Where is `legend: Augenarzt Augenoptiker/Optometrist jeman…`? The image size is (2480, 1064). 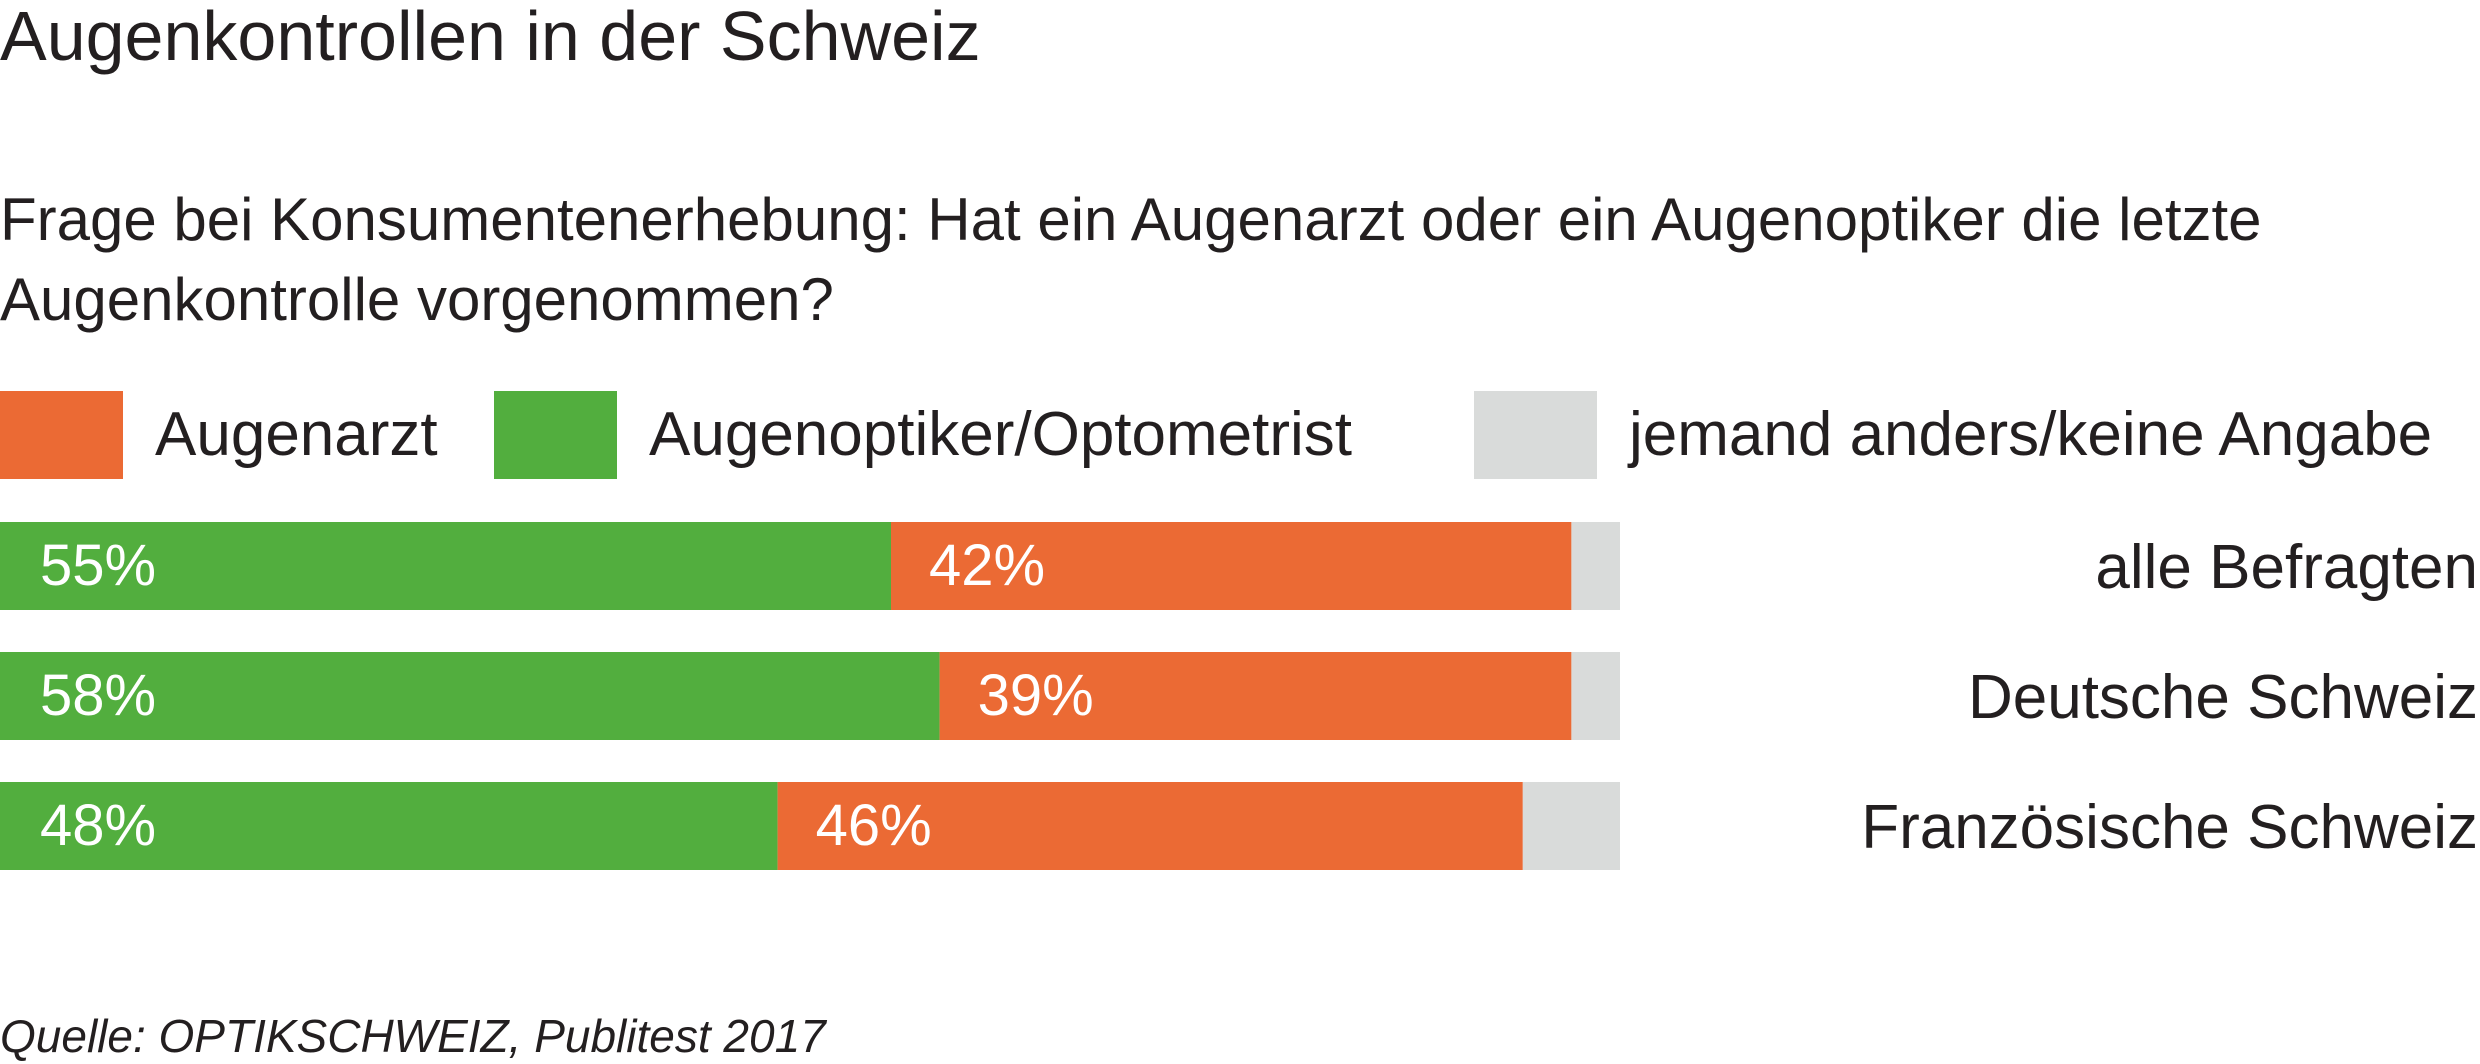
legend: Augenarzt Augenoptiker/Optometrist jeman… is located at coordinates (1240, 435).